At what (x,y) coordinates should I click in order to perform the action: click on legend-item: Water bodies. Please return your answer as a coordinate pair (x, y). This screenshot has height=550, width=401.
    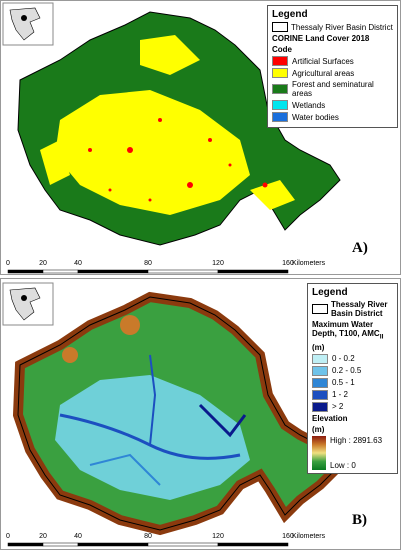
    Looking at the image, I should click on (332, 117).